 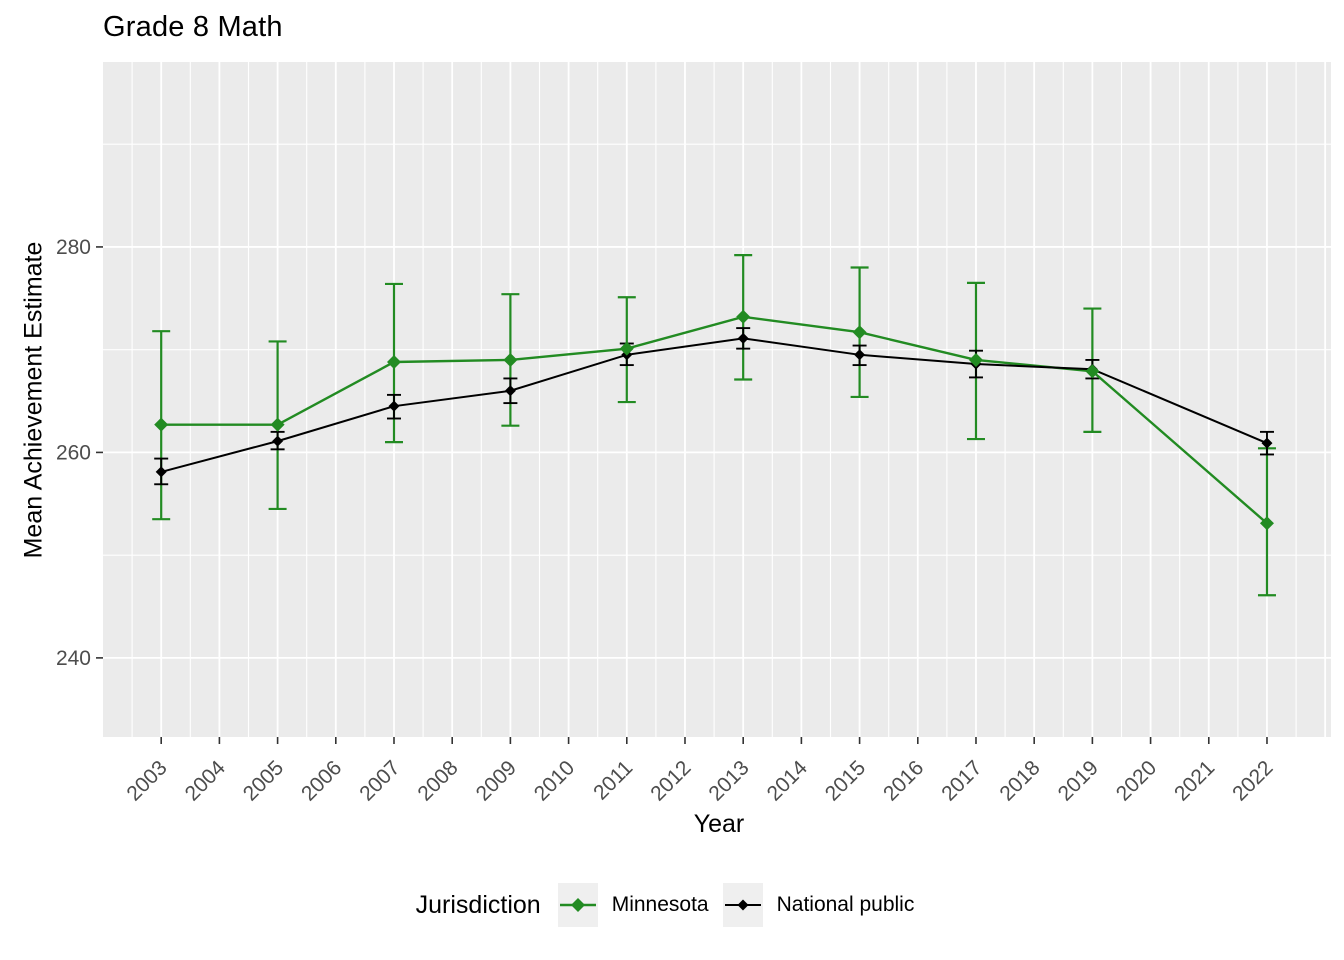 I want to click on x-tick-label: 2006, so click(x=321, y=780).